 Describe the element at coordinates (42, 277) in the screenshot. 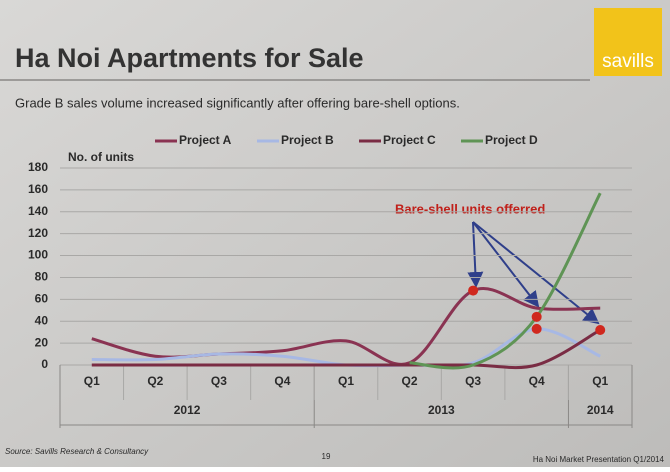

I see `y-tick-label: 80` at that location.